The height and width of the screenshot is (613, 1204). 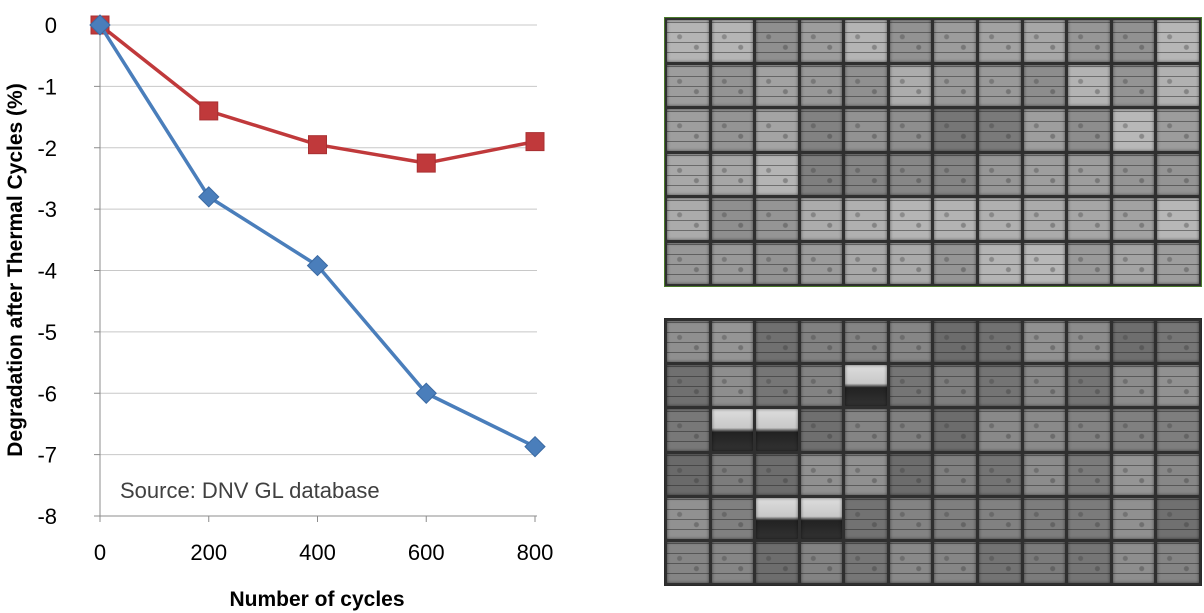 I want to click on y-tick-label: -5, so click(x=47, y=332).